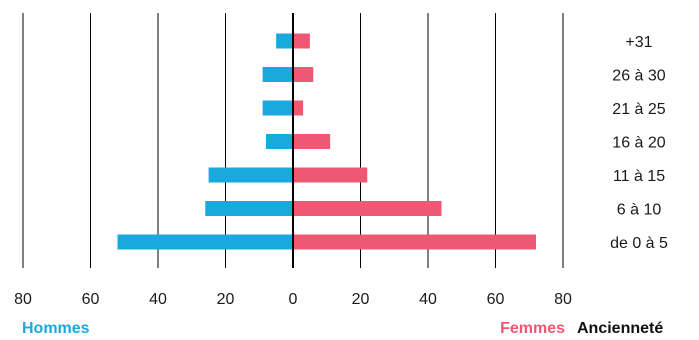 The width and height of the screenshot is (699, 340). What do you see at coordinates (639, 243) in the screenshot?
I see `category-label: de 0 à 5` at bounding box center [639, 243].